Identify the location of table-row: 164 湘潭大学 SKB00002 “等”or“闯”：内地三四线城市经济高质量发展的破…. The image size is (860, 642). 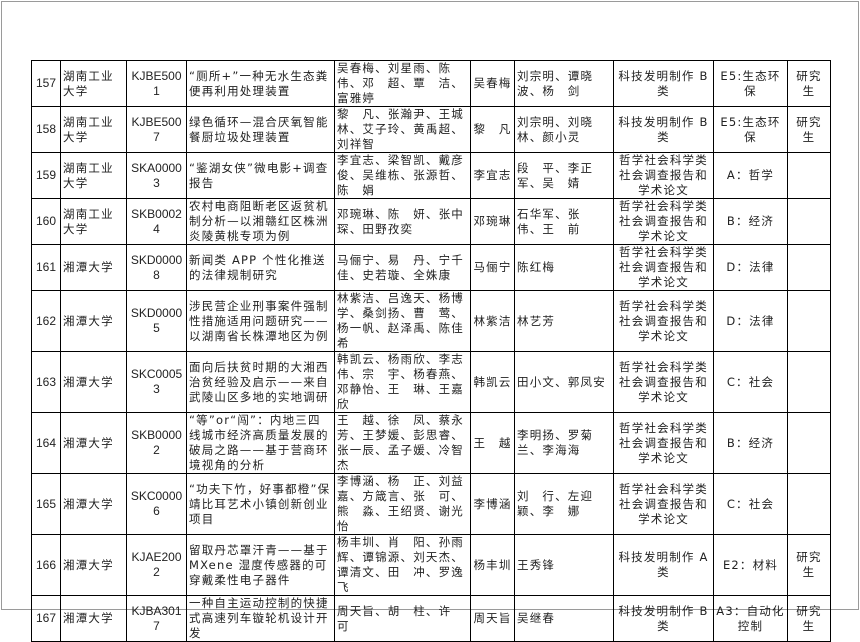
(431, 443).